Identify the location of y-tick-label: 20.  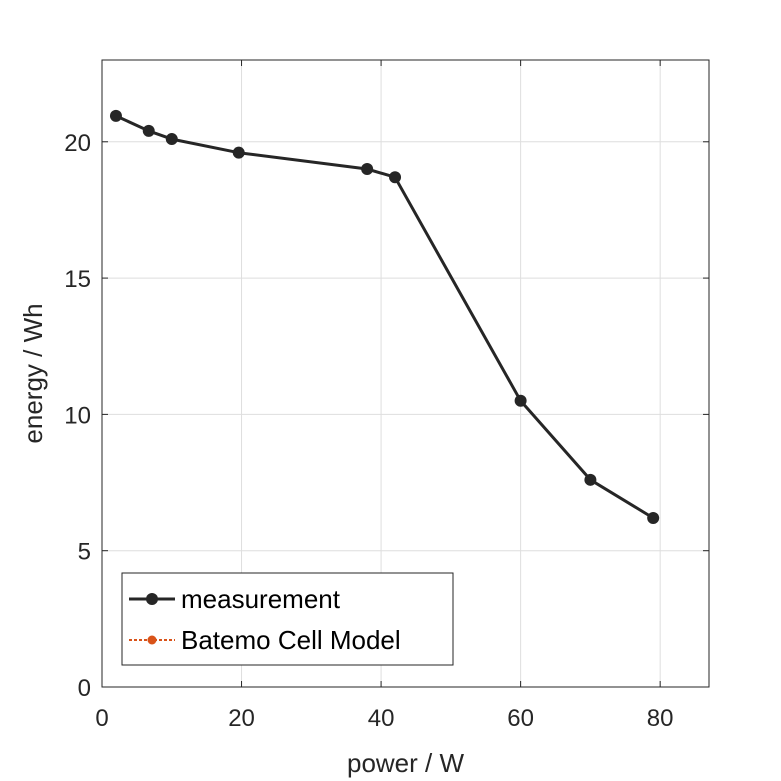
(77, 143).